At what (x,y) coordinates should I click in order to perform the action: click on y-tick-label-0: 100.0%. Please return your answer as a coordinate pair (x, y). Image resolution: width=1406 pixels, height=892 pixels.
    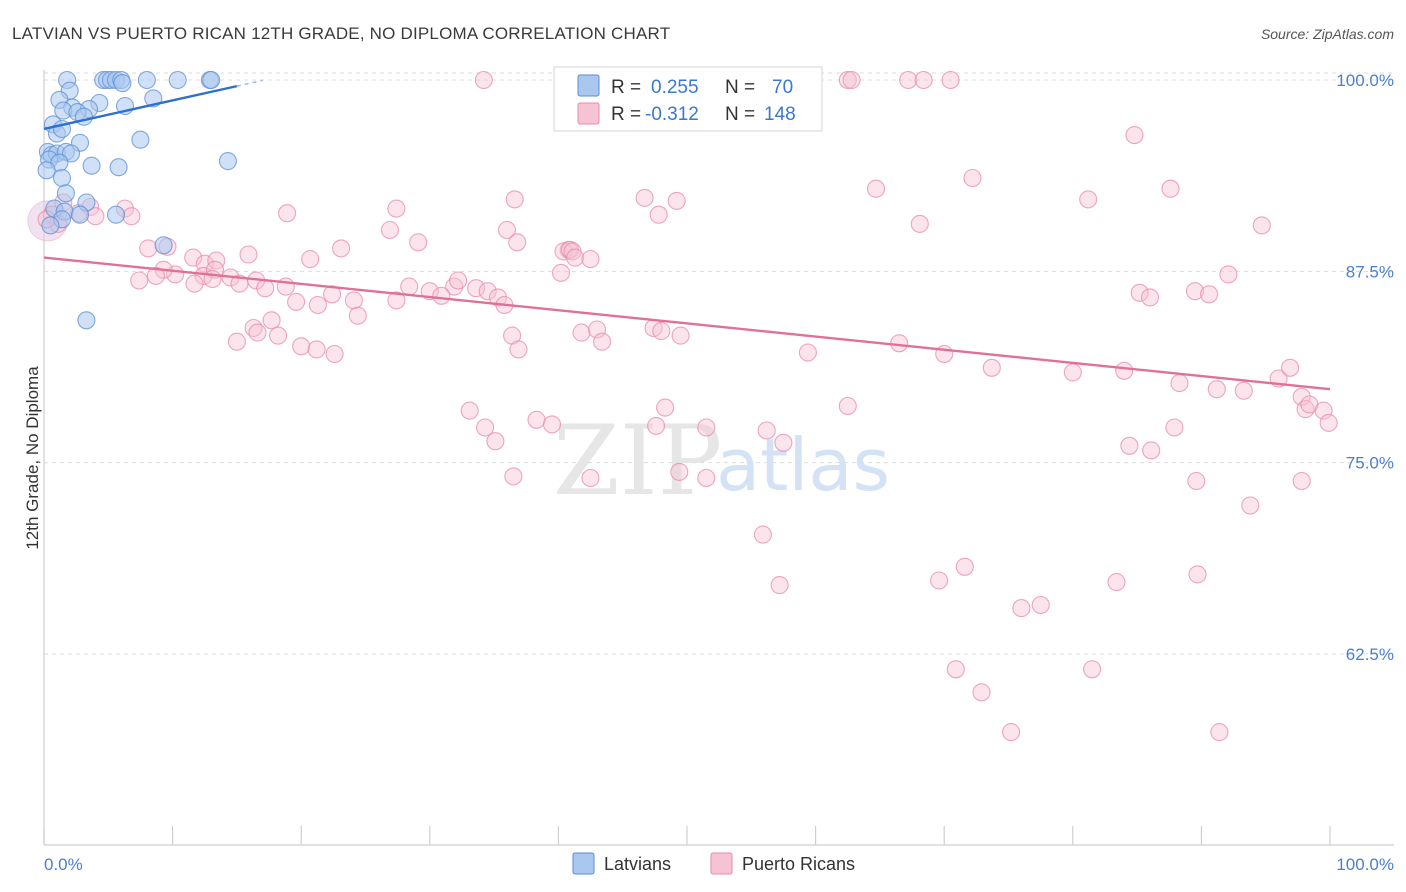
    Looking at the image, I should click on (1365, 80).